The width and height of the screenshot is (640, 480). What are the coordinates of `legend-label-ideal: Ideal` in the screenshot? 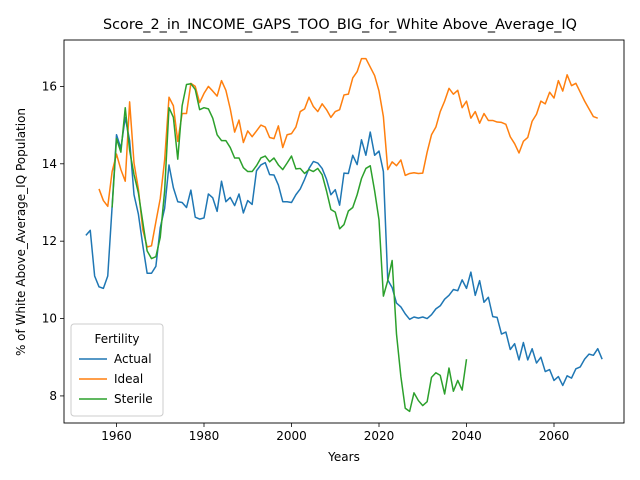 It's located at (128, 379).